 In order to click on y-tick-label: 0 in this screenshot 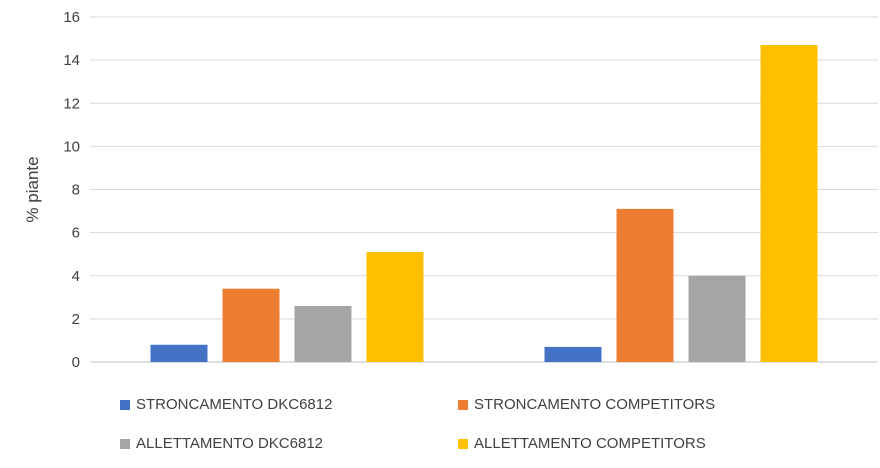, I will do `click(76, 362)`.